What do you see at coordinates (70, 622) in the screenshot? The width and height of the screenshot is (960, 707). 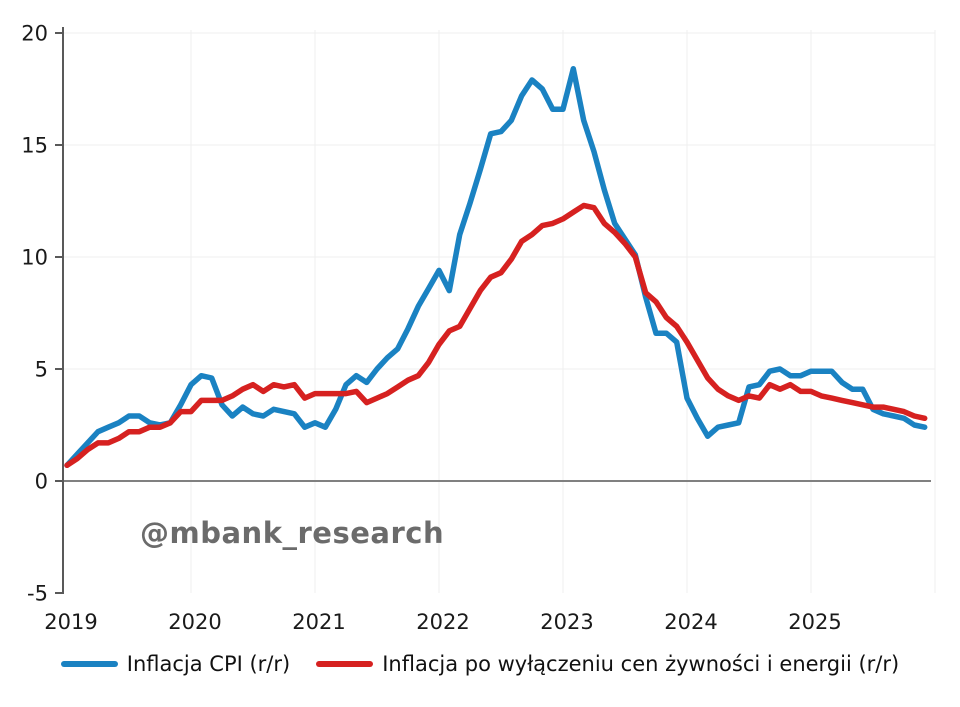 I see `x-tick-label-2019: 2019` at bounding box center [70, 622].